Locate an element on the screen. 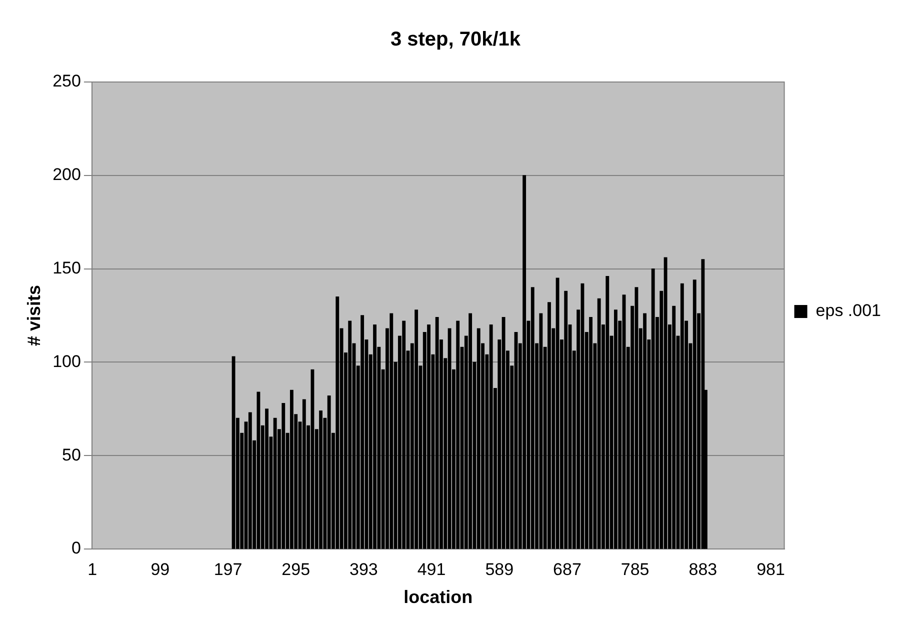 Image resolution: width=911 pixels, height=623 pixels. x-tick-label: 1 is located at coordinates (93, 569).